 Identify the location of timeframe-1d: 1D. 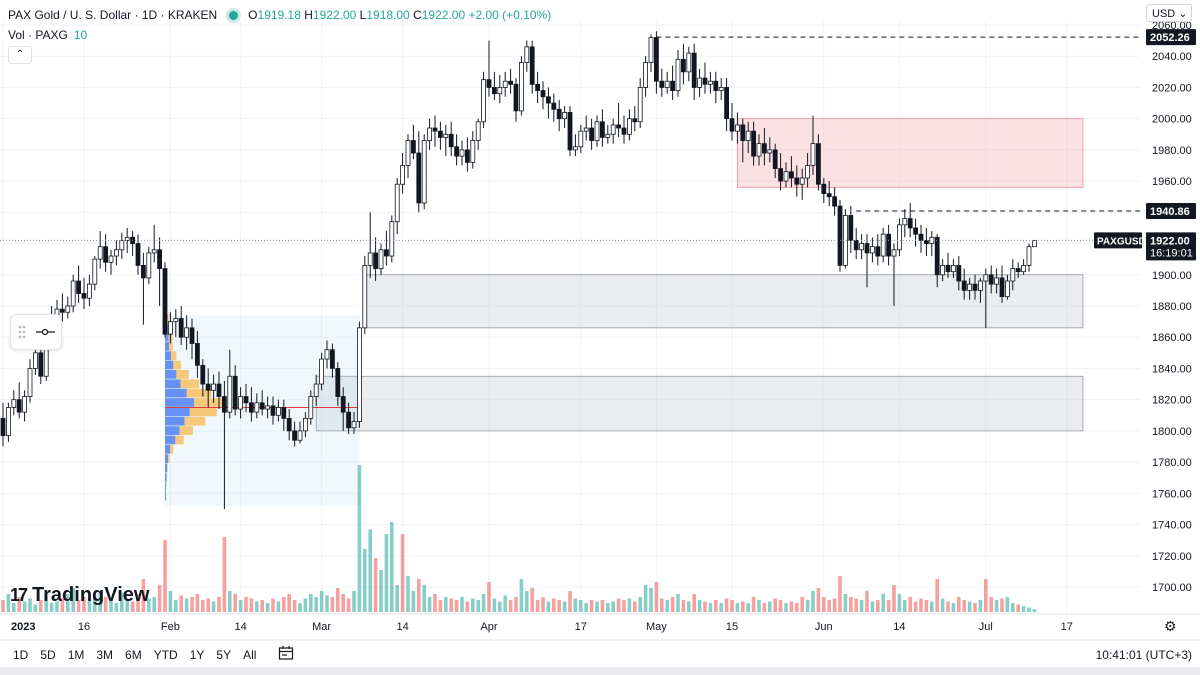
(21, 654).